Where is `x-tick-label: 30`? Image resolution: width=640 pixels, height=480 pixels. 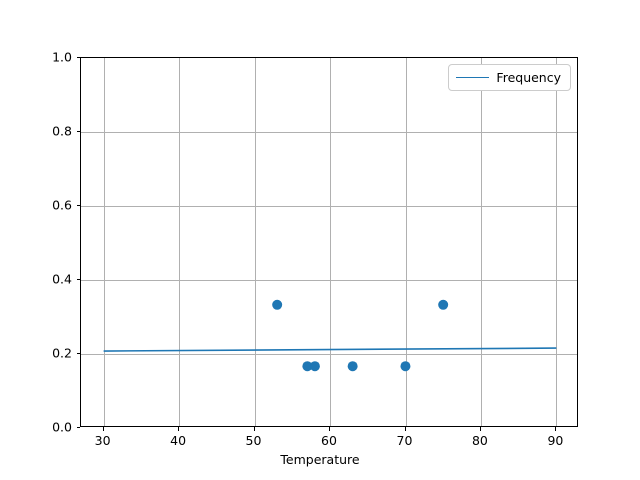
x-tick-label: 30 is located at coordinates (102, 440).